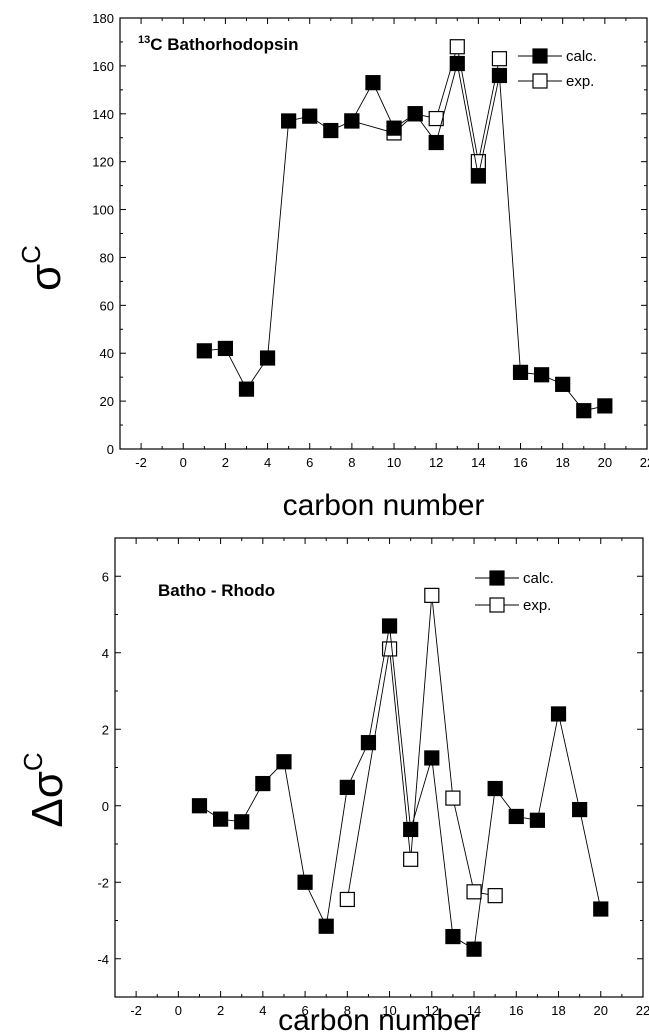 Image resolution: width=649 pixels, height=1034 pixels. I want to click on c1-y-axis-label-superscript: C, so click(33, 761).